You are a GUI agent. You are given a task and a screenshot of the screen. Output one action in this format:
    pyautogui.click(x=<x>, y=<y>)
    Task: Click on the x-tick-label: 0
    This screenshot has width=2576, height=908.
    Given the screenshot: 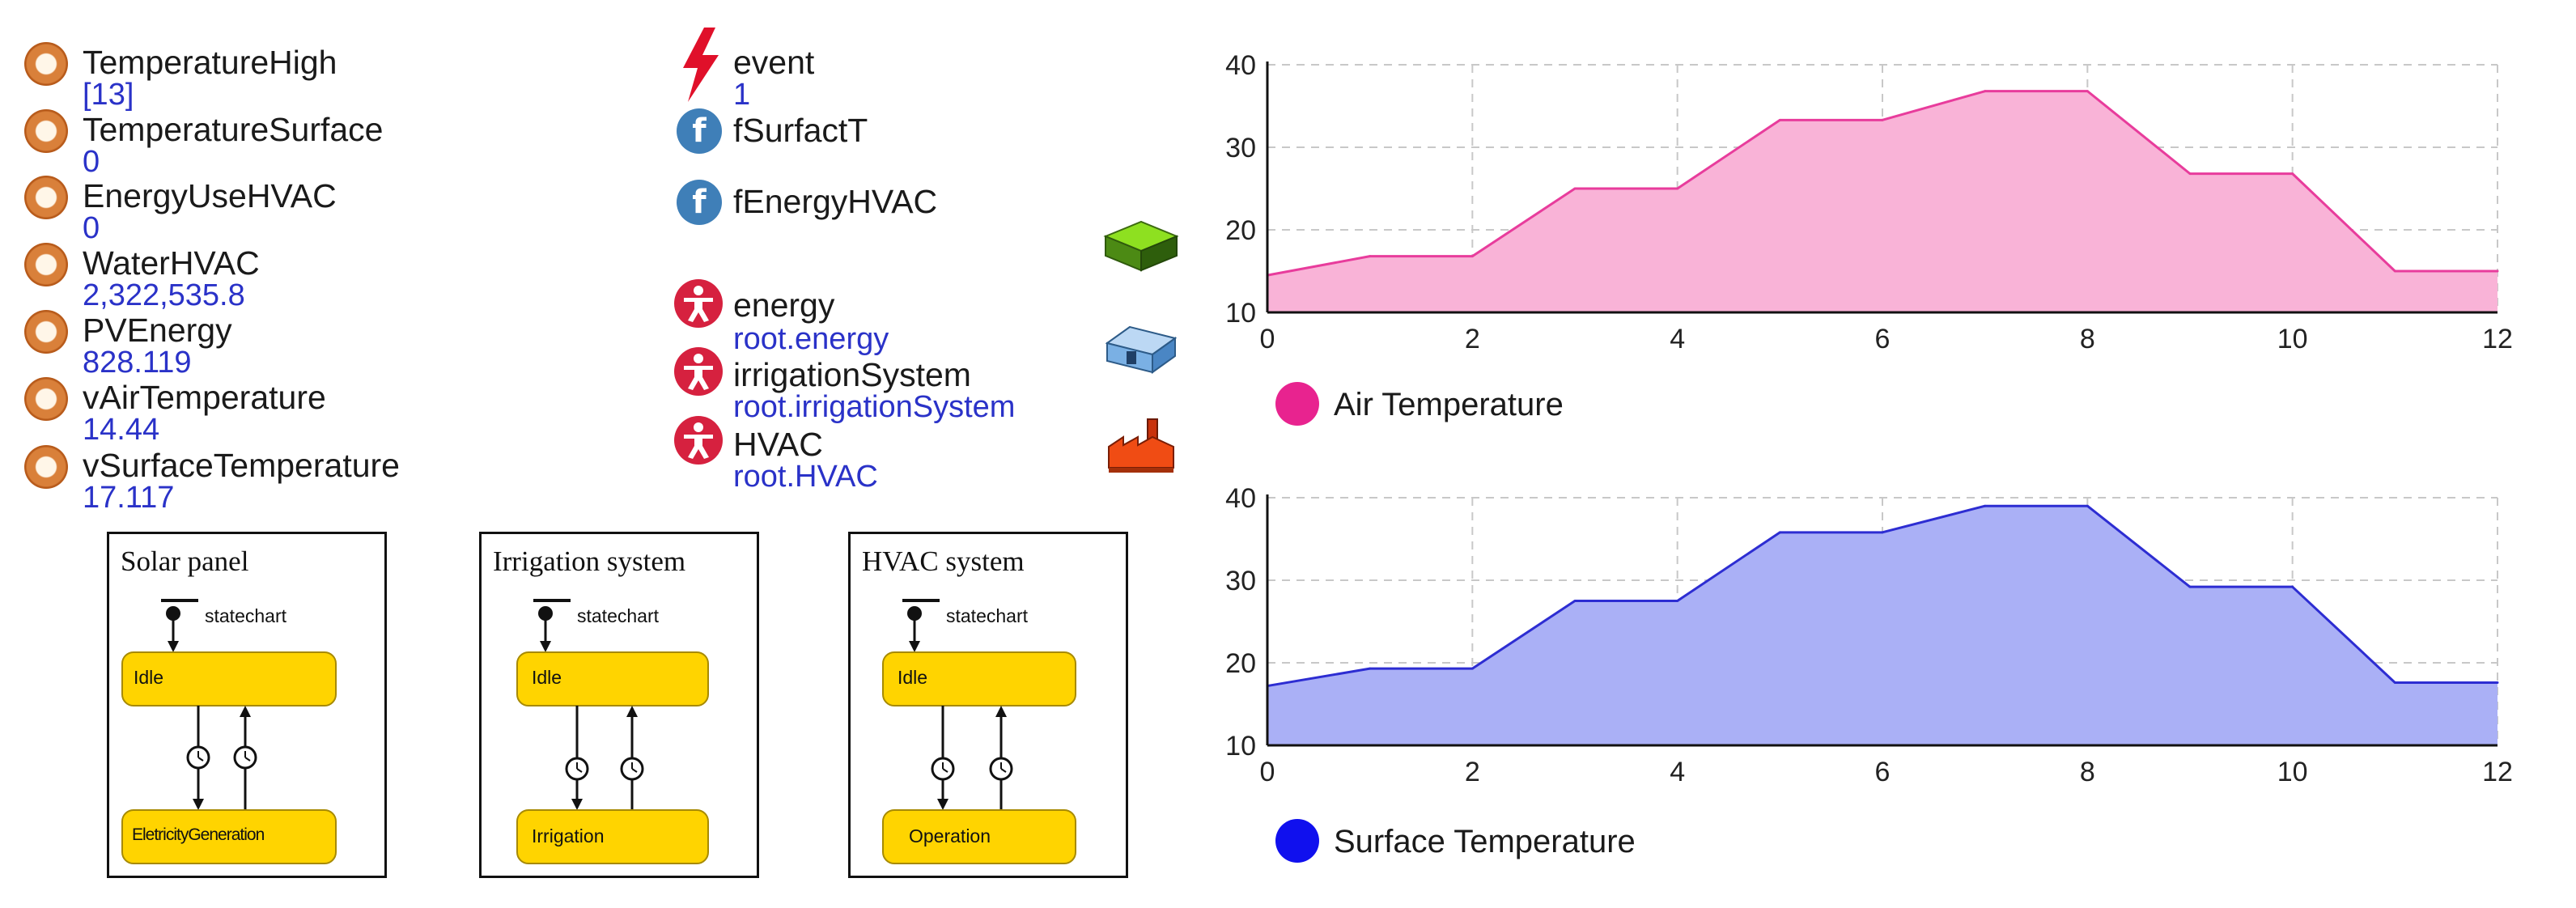 What is the action you would take?
    pyautogui.click(x=1267, y=339)
    